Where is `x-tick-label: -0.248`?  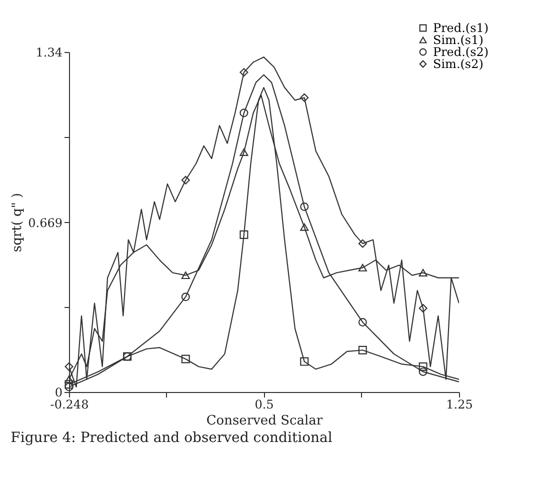
x-tick-label: -0.248 is located at coordinates (69, 405).